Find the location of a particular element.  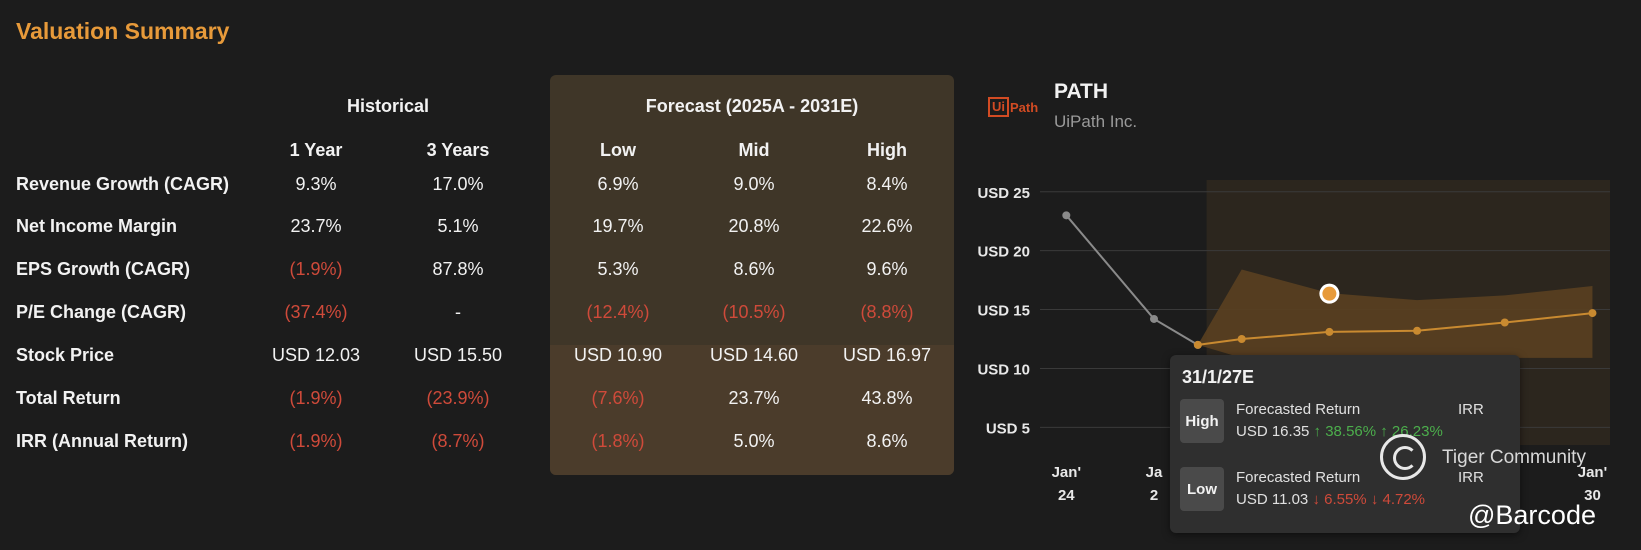

tooltip-high-tag: High is located at coordinates (1202, 421).